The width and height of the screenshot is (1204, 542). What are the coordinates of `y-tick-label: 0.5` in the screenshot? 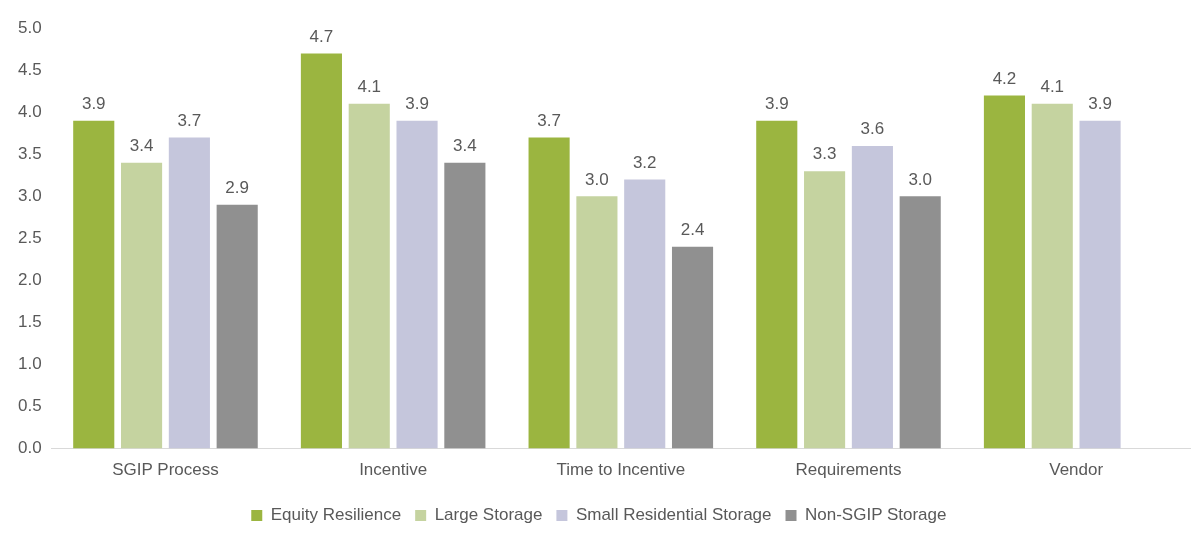 It's located at (29, 406).